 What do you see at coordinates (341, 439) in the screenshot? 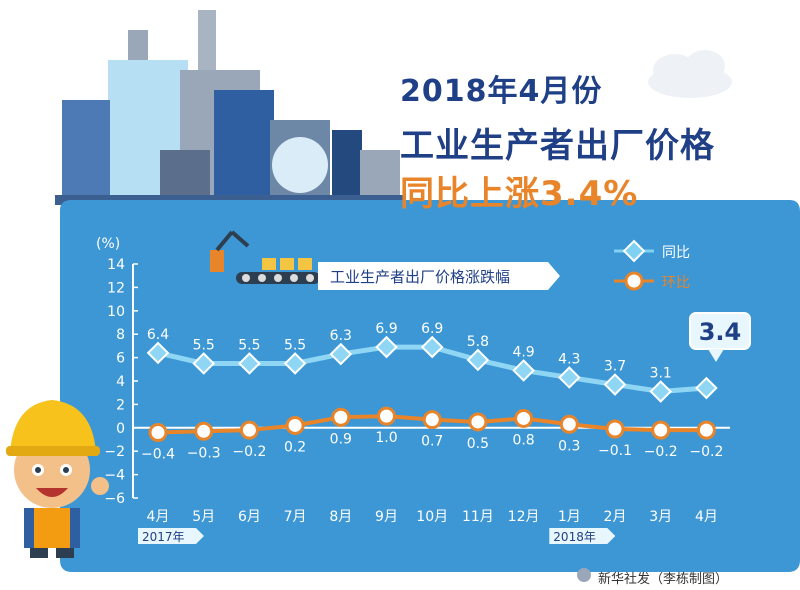
I see `mom-data-label: 0.9` at bounding box center [341, 439].